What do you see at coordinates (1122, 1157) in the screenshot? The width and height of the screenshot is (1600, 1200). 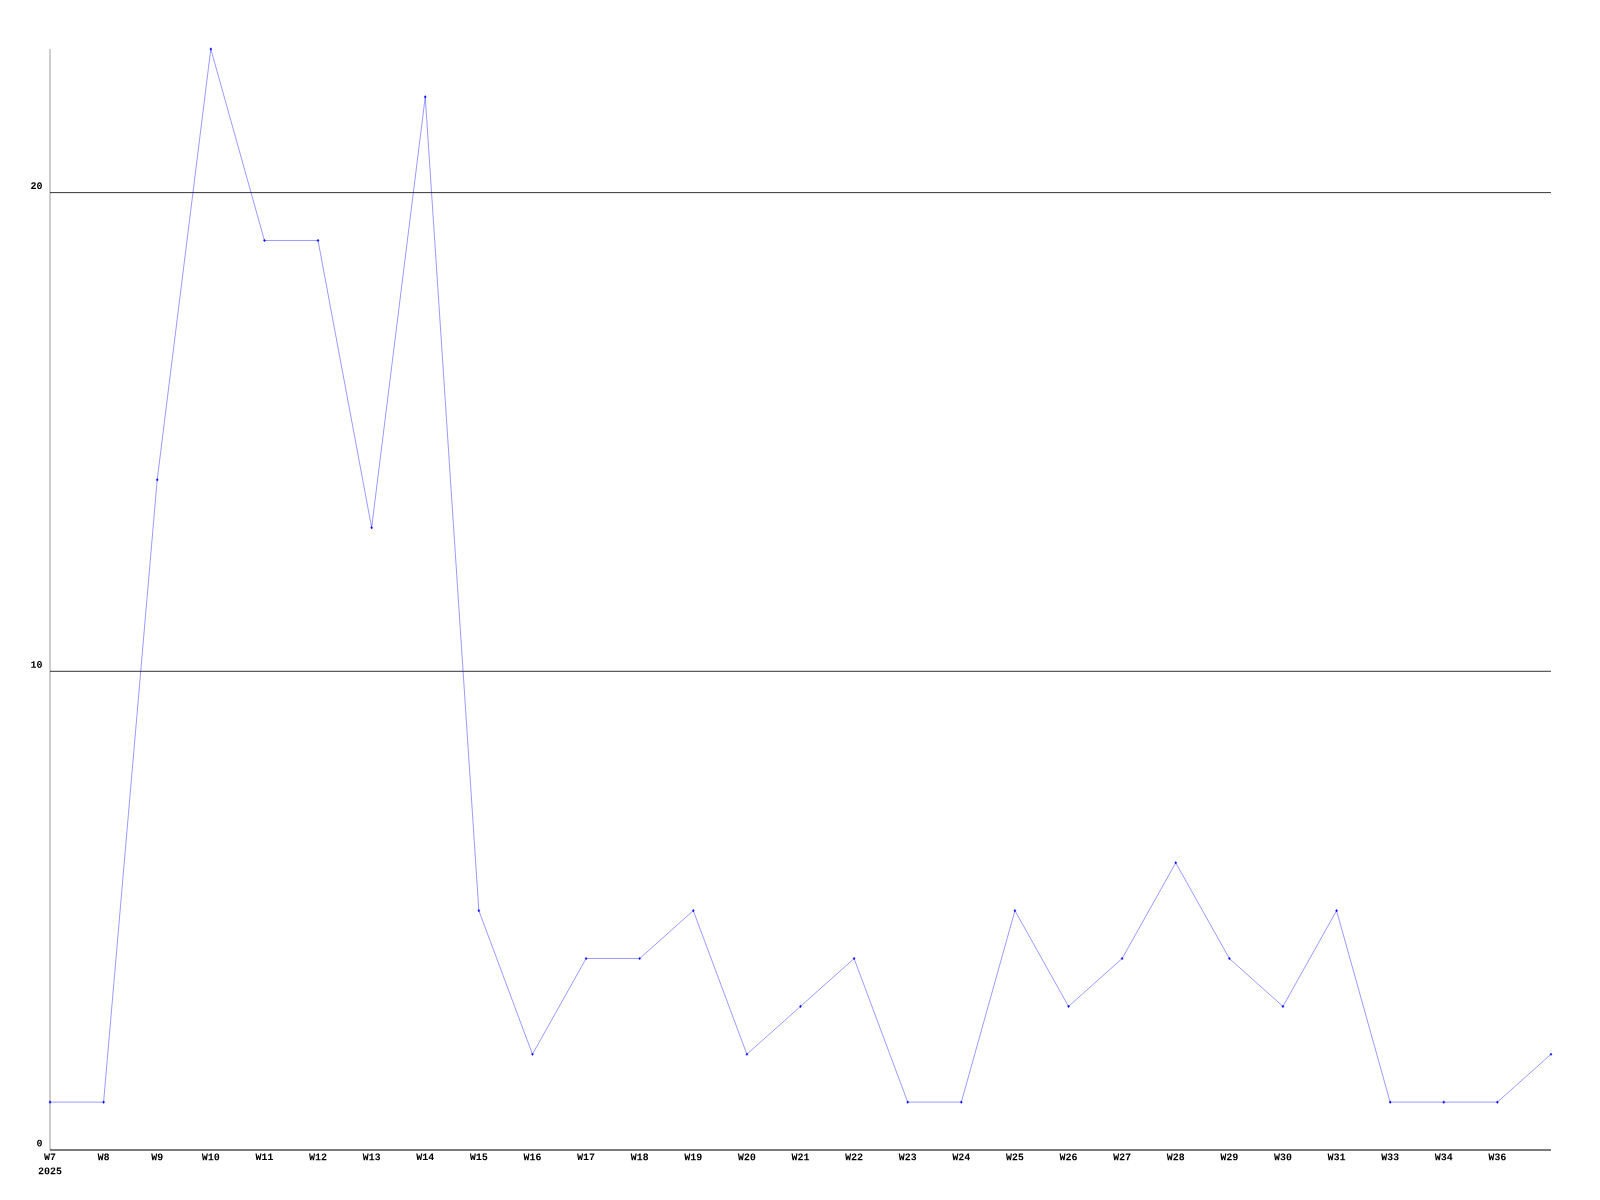 I see `x-tick-label: W27` at bounding box center [1122, 1157].